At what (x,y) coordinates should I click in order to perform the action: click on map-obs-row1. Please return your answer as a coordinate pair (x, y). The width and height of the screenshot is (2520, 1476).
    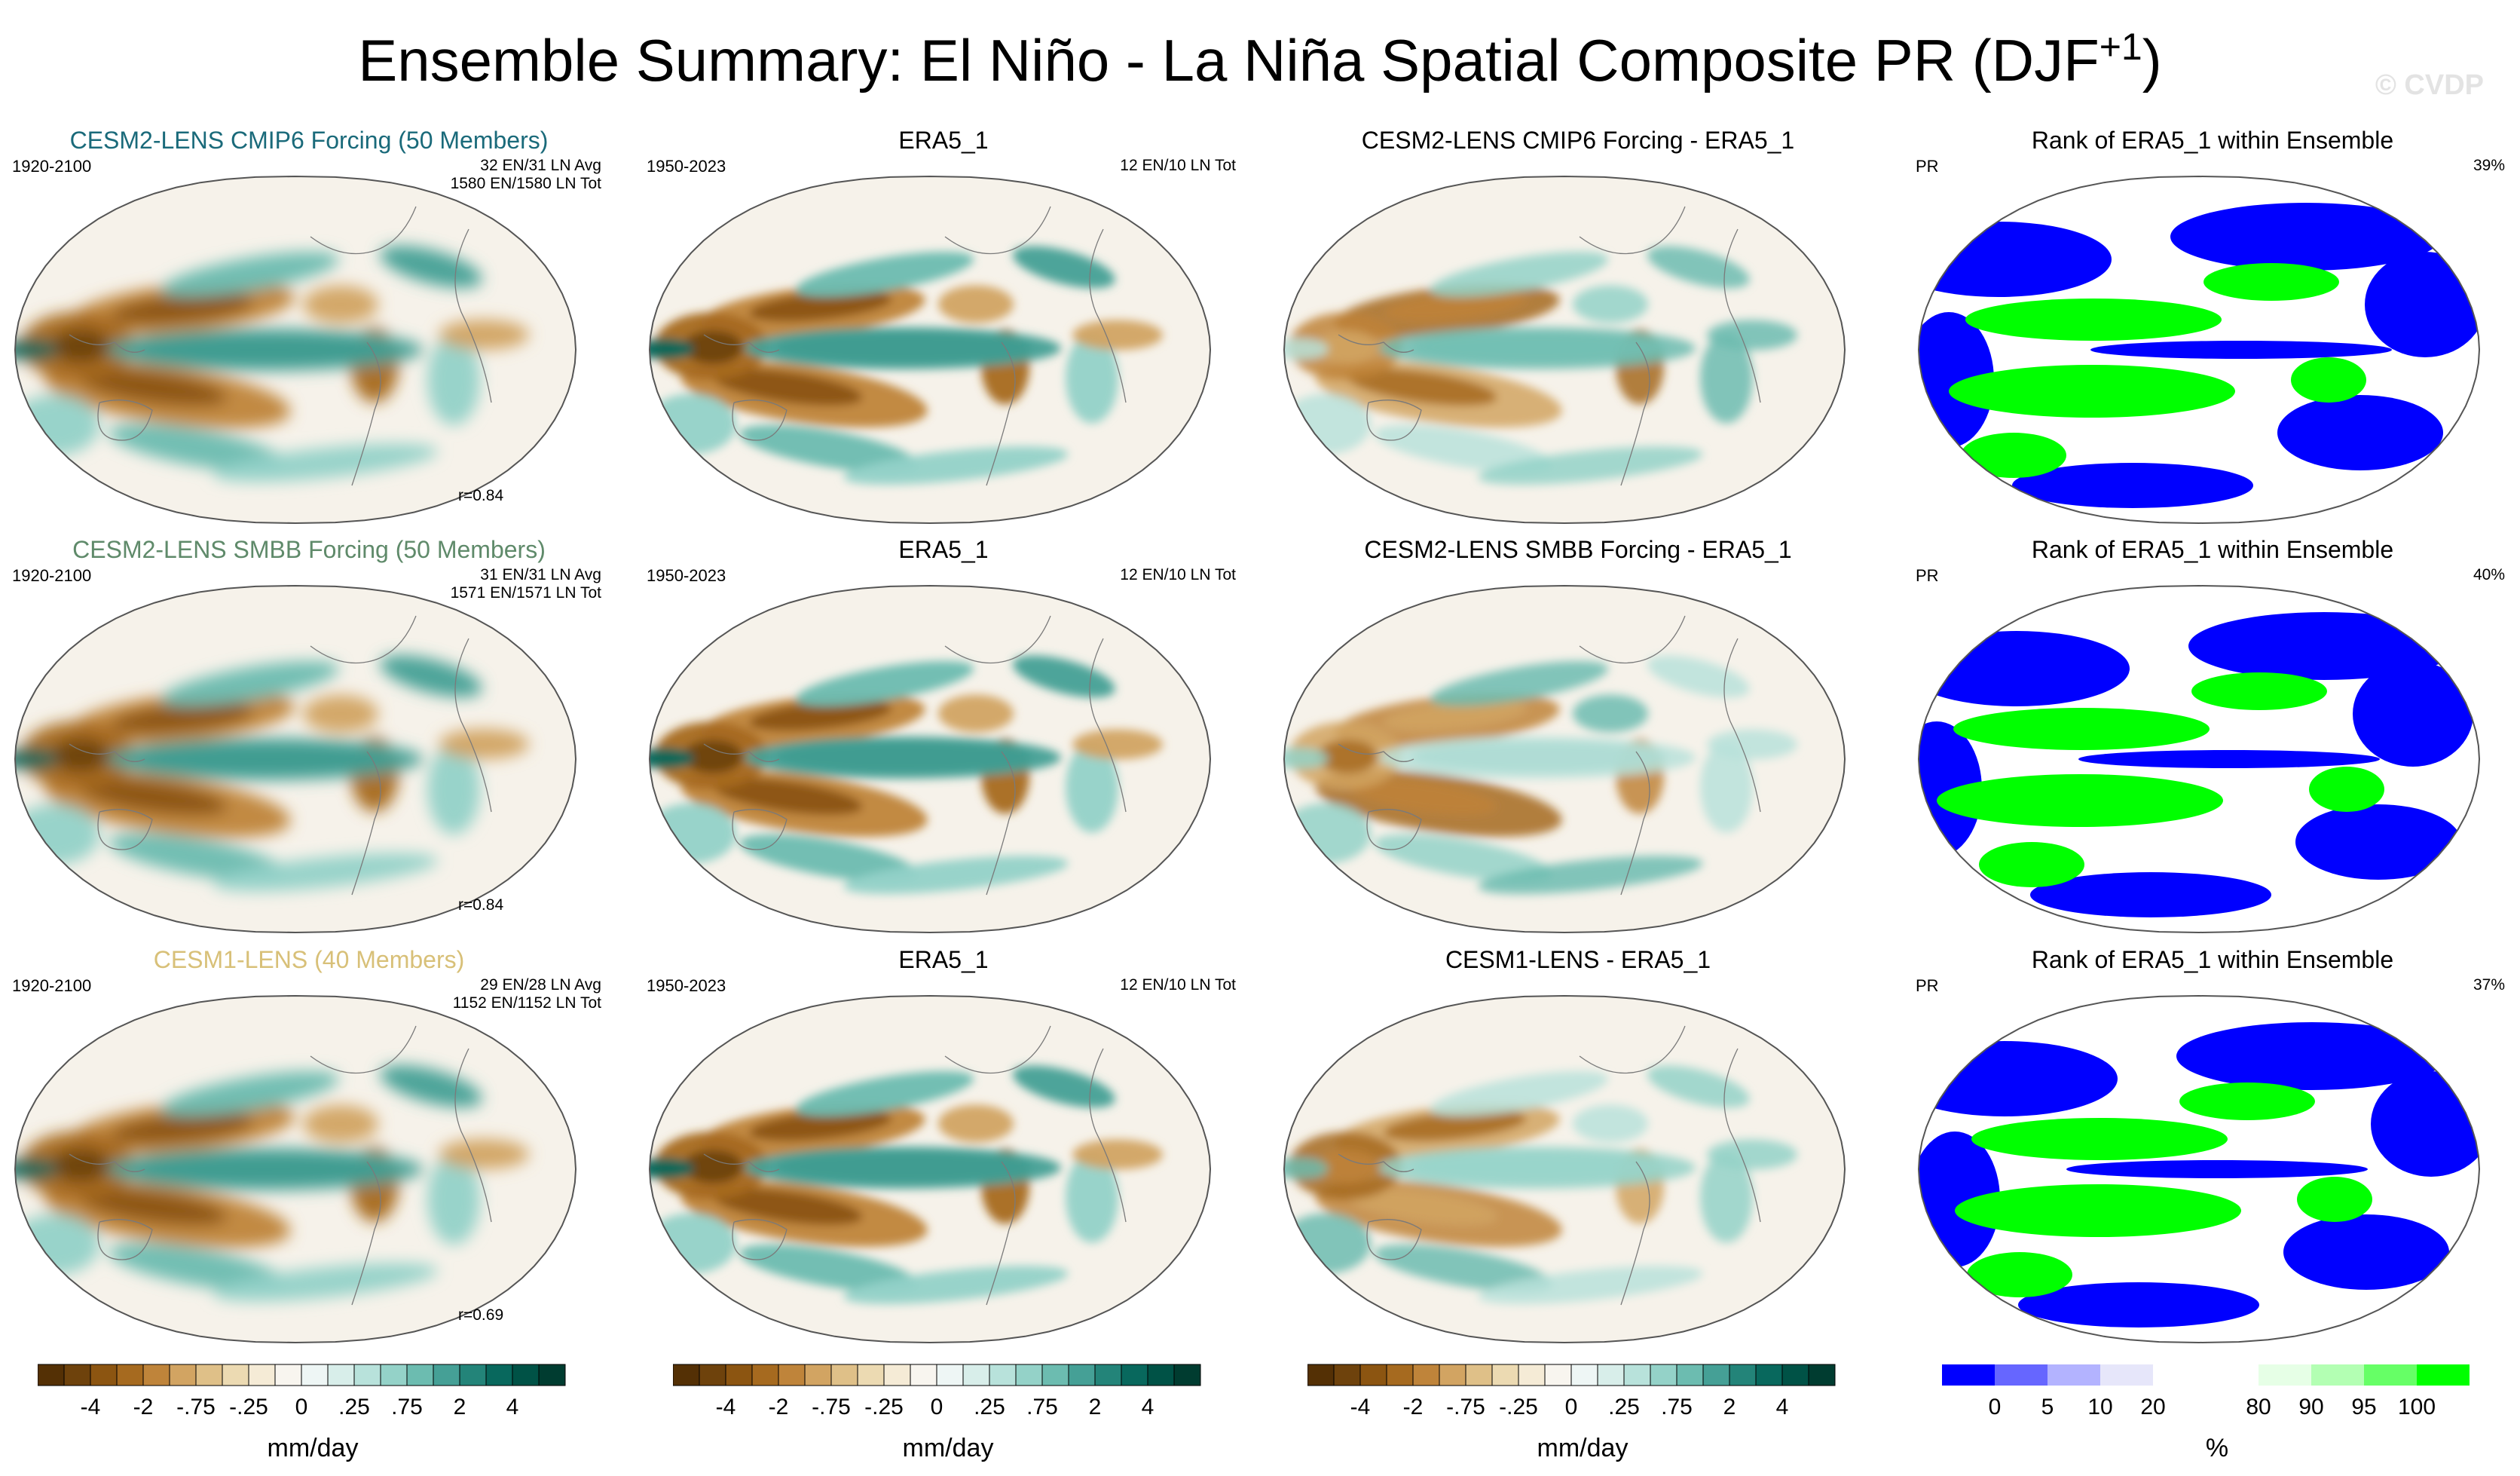
    Looking at the image, I should click on (930, 350).